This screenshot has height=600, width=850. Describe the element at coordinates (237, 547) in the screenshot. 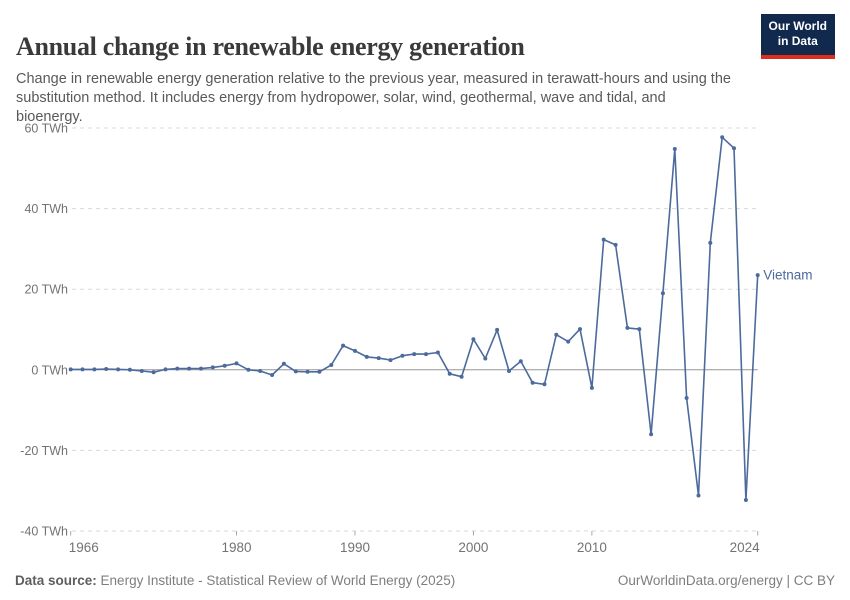

I see `x-tick-label: 1980` at that location.